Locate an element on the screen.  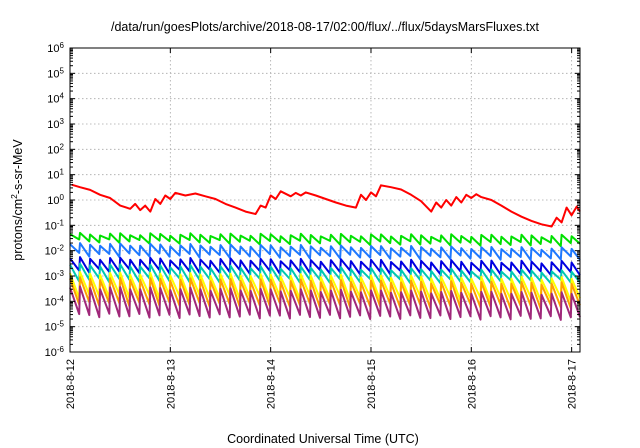
x-tick-label: 2018-8-12 is located at coordinates (71, 384).